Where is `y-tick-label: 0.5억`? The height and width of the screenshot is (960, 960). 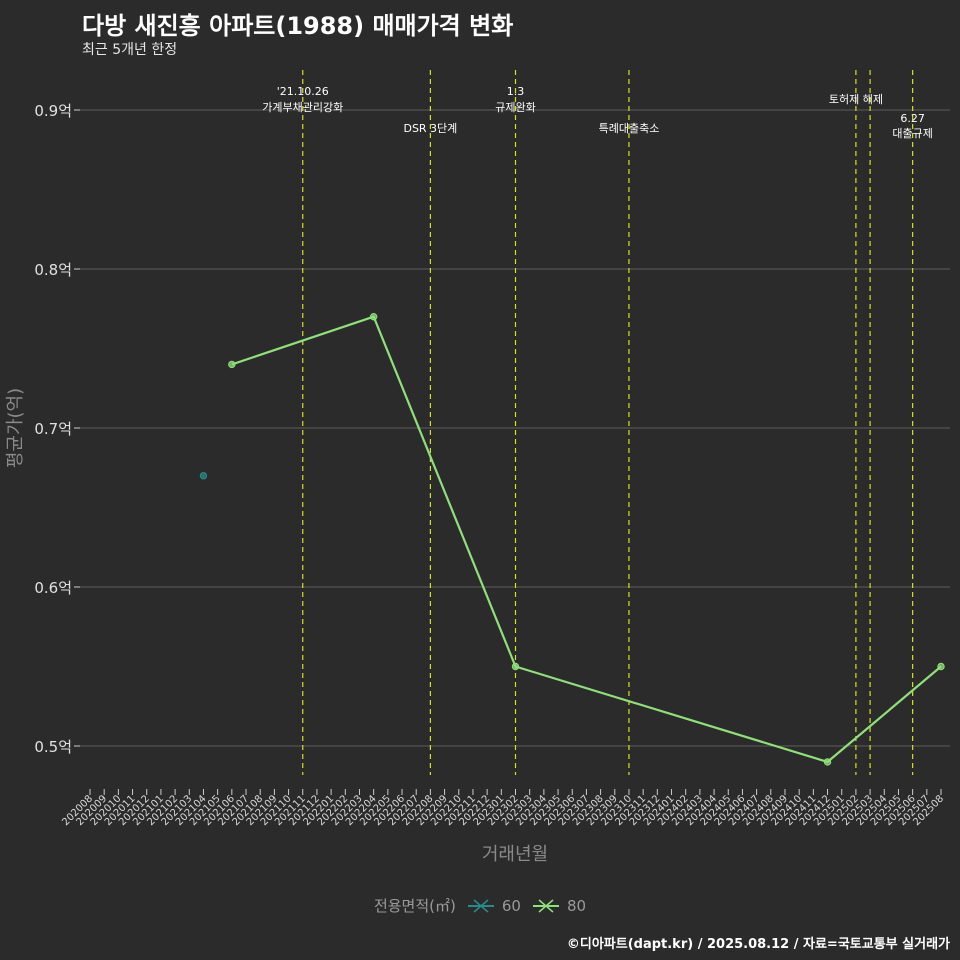
y-tick-label: 0.5억 is located at coordinates (53, 747).